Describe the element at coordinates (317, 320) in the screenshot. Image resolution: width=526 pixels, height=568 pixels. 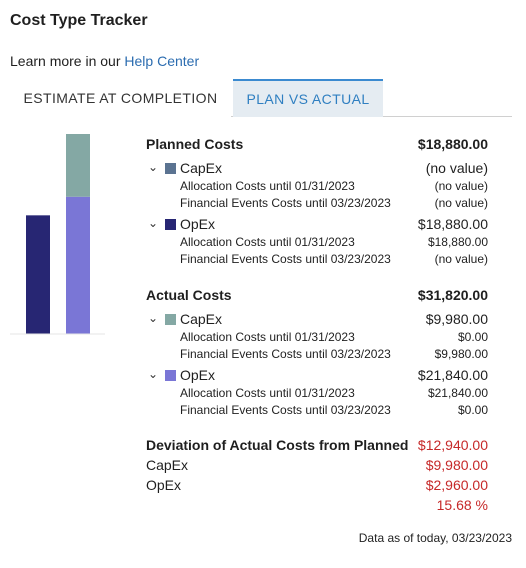
I see `actual-capex-row: ⌄ CapEx $9,980.00` at that location.